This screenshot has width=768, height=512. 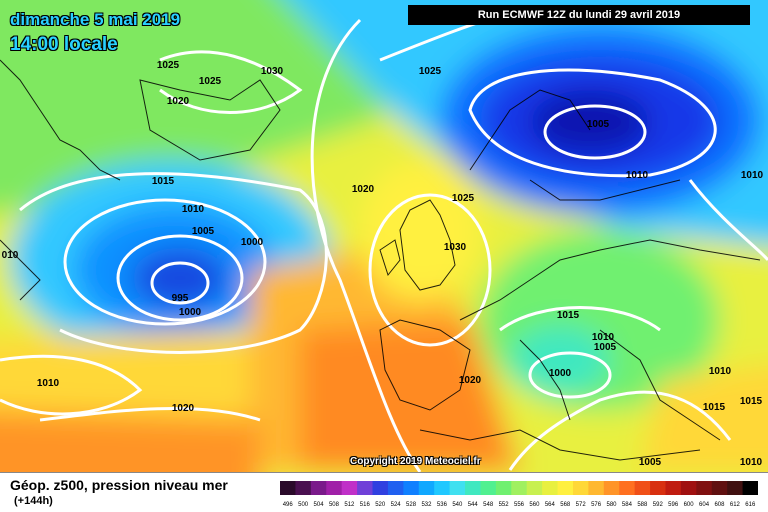 I want to click on model-run-banner: Run ECMWF 12Z du lundi 29 avril 2019, so click(x=579, y=15).